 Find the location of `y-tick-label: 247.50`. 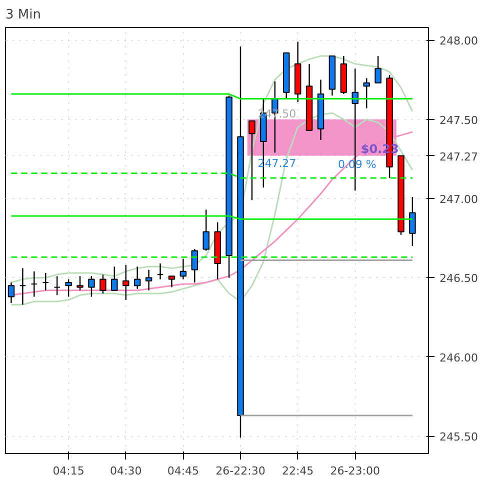

y-tick-label: 247.50 is located at coordinates (459, 120).